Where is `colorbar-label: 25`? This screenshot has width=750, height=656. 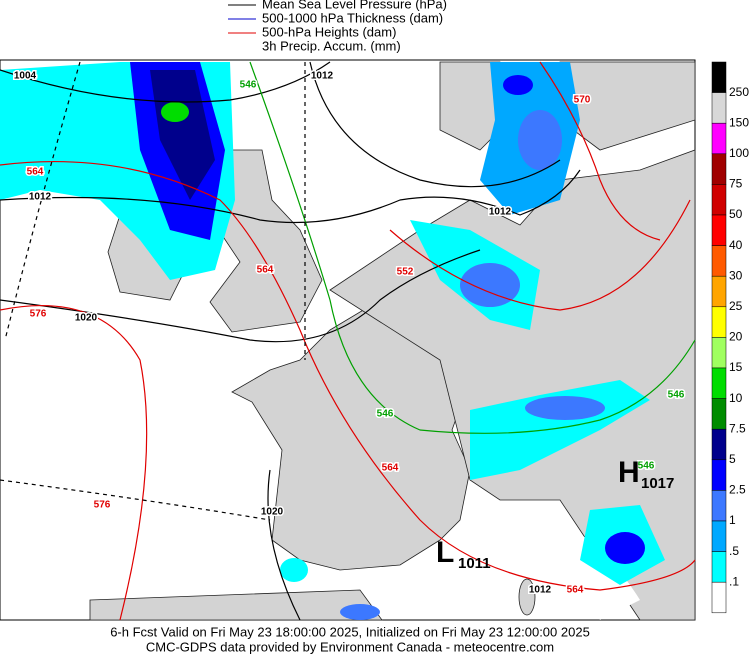
colorbar-label: 25 is located at coordinates (736, 306).